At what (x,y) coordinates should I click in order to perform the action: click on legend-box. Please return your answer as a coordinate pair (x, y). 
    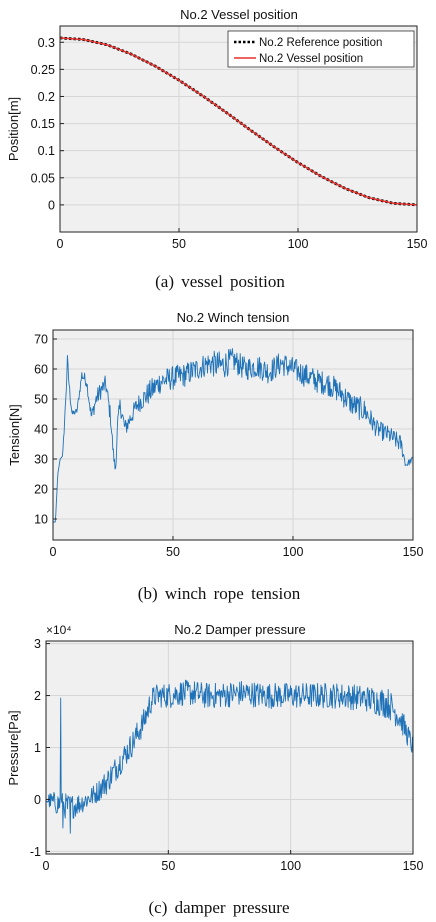
    Looking at the image, I should click on (321, 49).